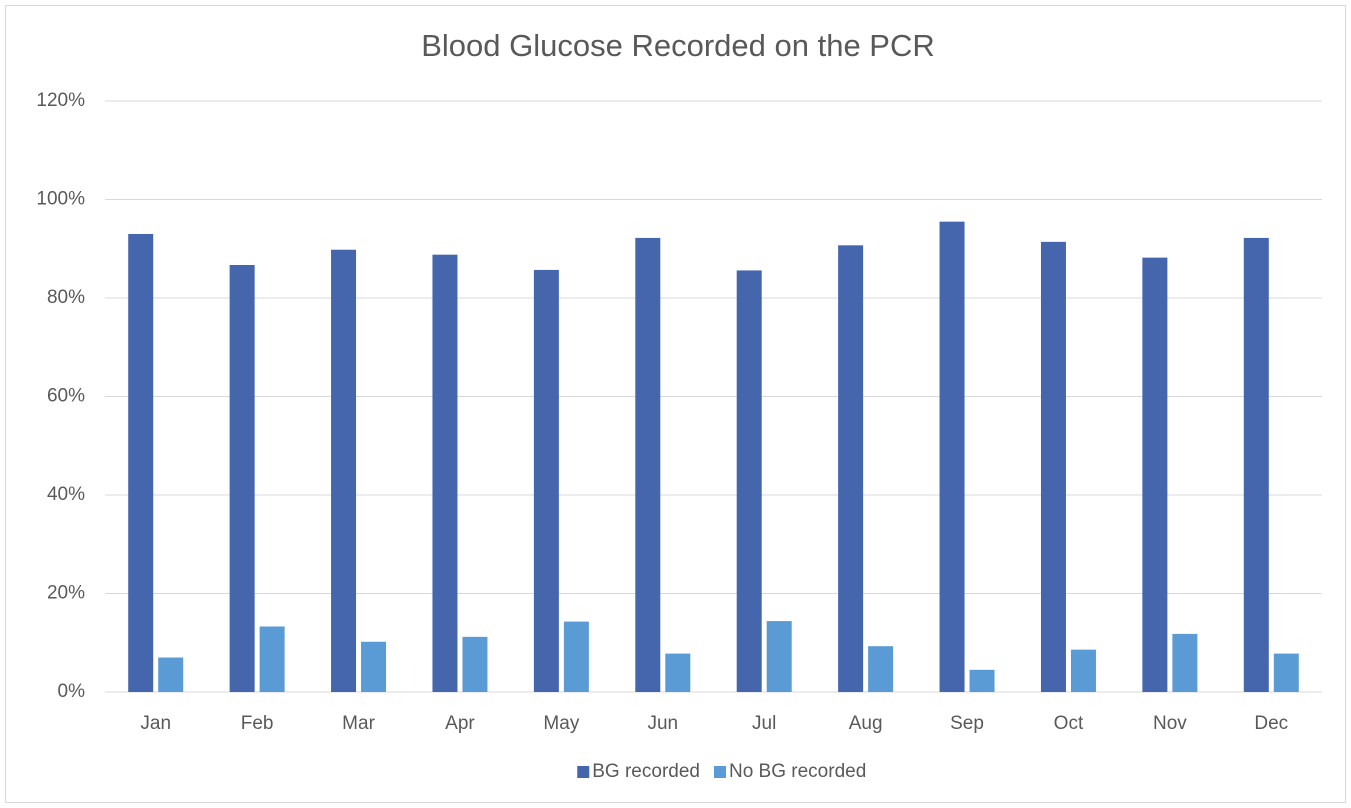  I want to click on y-tick-label: 60%, so click(66, 396).